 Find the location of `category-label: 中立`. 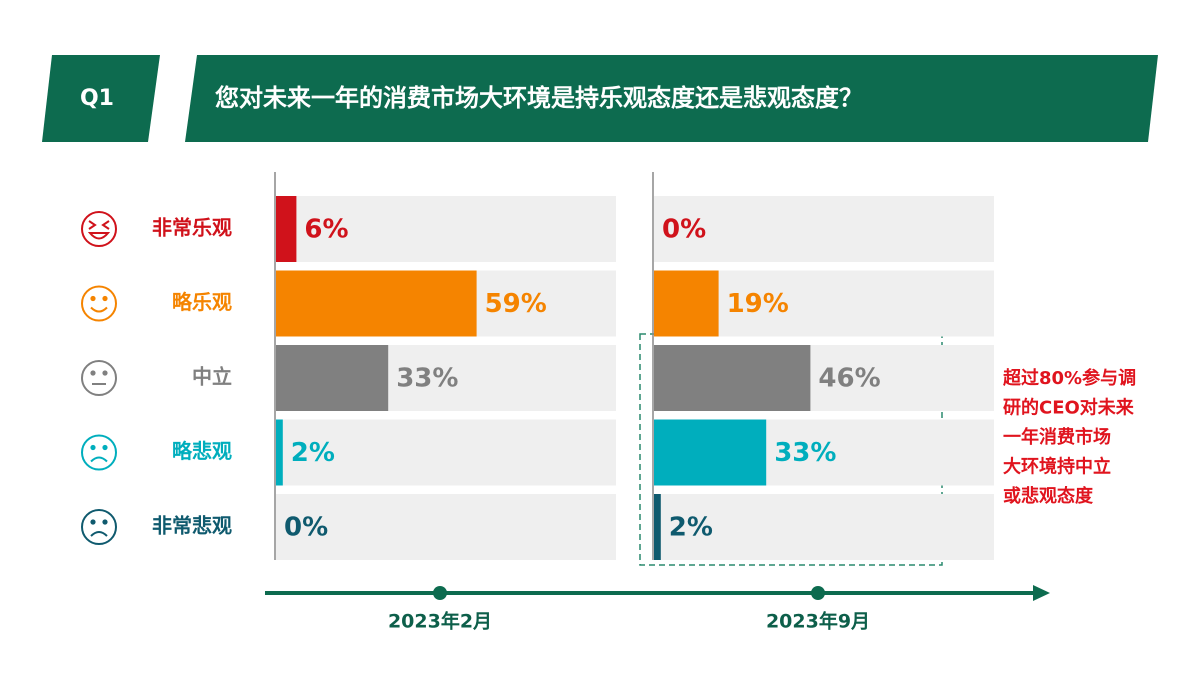

category-label: 中立 is located at coordinates (212, 377).